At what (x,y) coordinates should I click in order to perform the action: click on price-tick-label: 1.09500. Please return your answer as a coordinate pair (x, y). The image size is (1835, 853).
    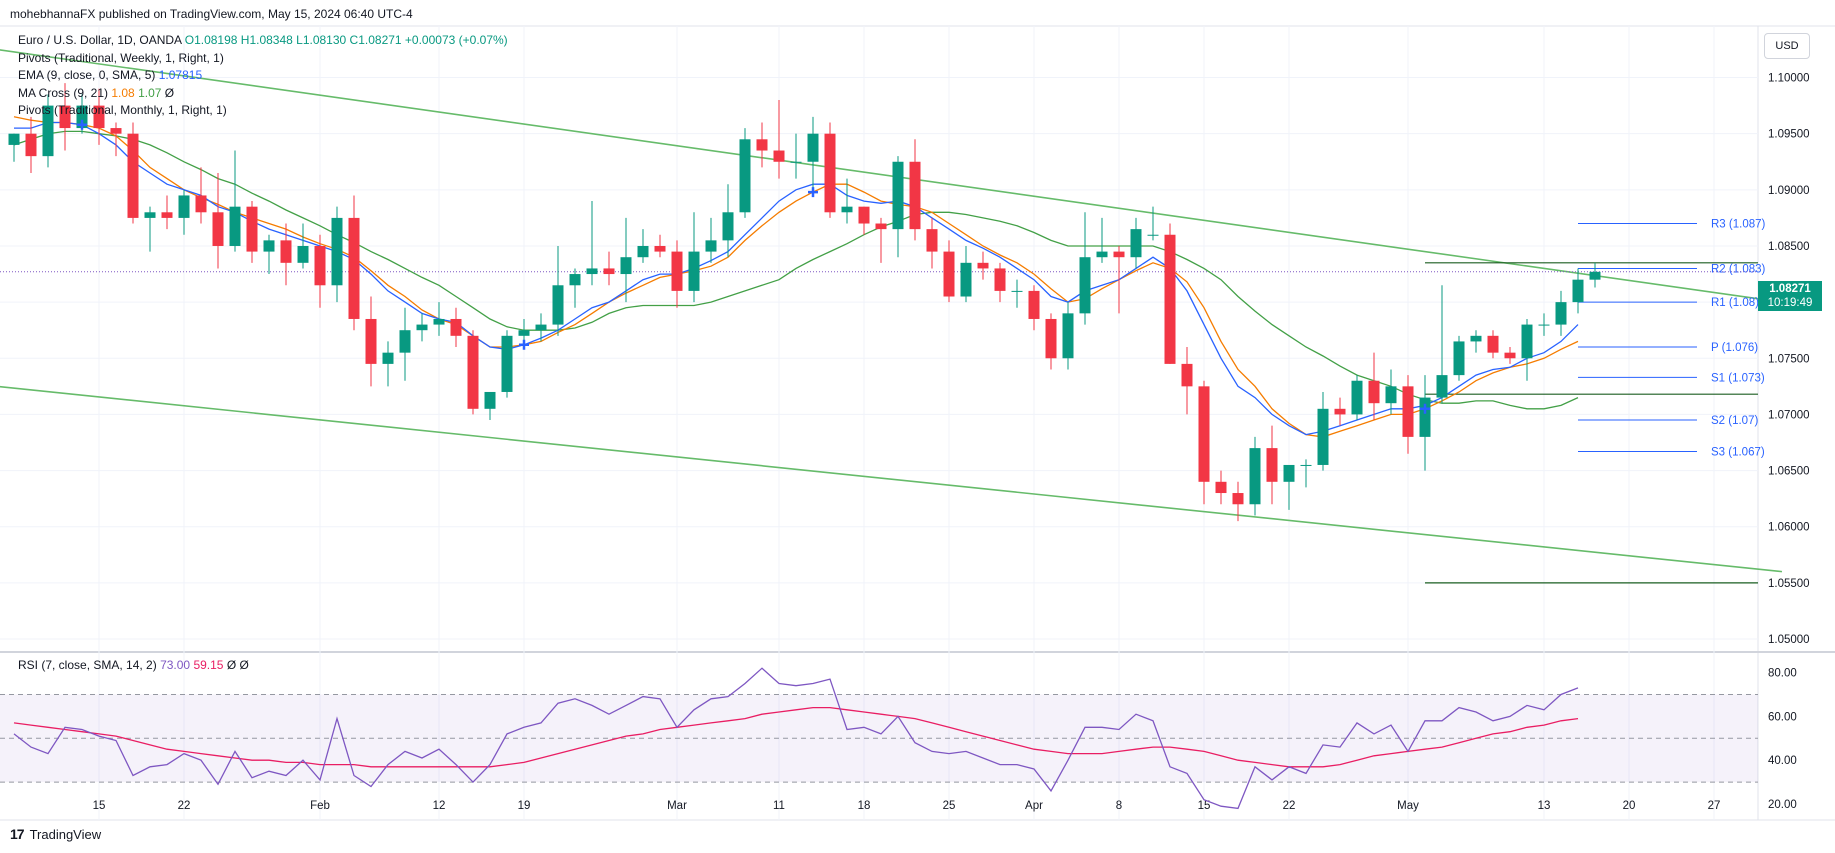
    Looking at the image, I should click on (1789, 135).